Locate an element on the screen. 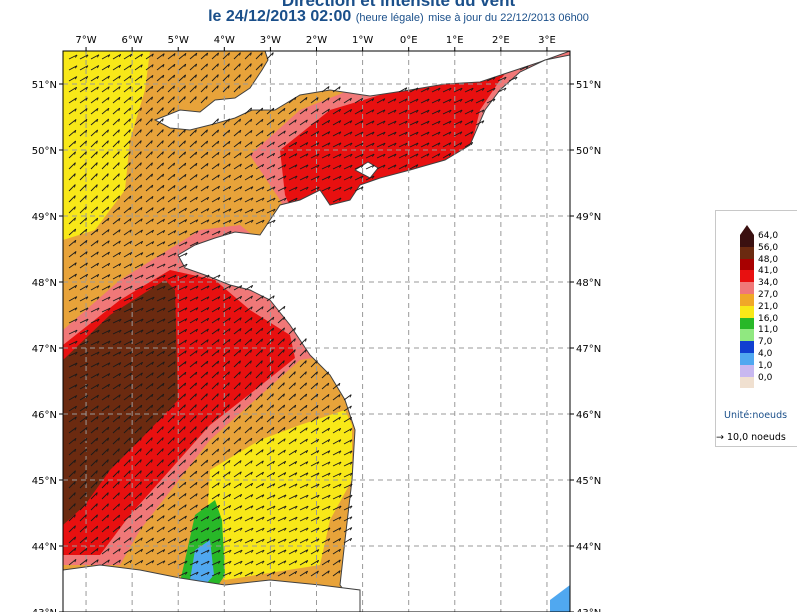  legend-value: 16,0 is located at coordinates (768, 318).